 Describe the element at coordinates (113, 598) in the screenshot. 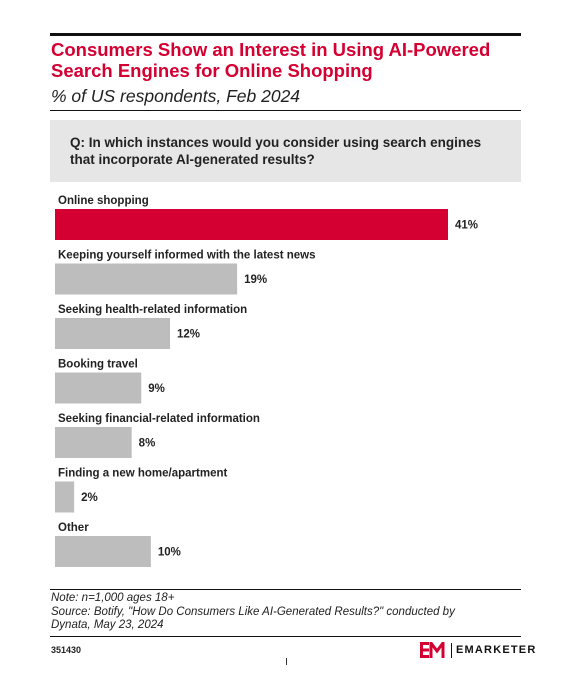

I see `note-text: Note: n=1,000 ages 18+` at that location.